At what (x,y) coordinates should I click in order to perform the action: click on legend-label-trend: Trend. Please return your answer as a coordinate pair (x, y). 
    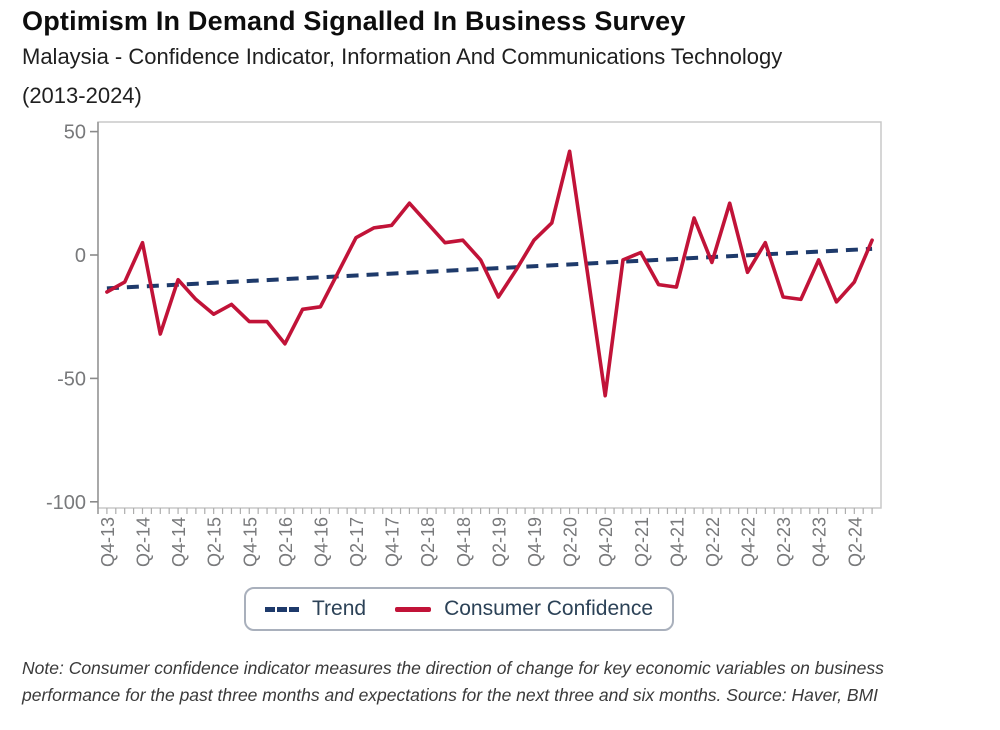
    Looking at the image, I should click on (339, 608).